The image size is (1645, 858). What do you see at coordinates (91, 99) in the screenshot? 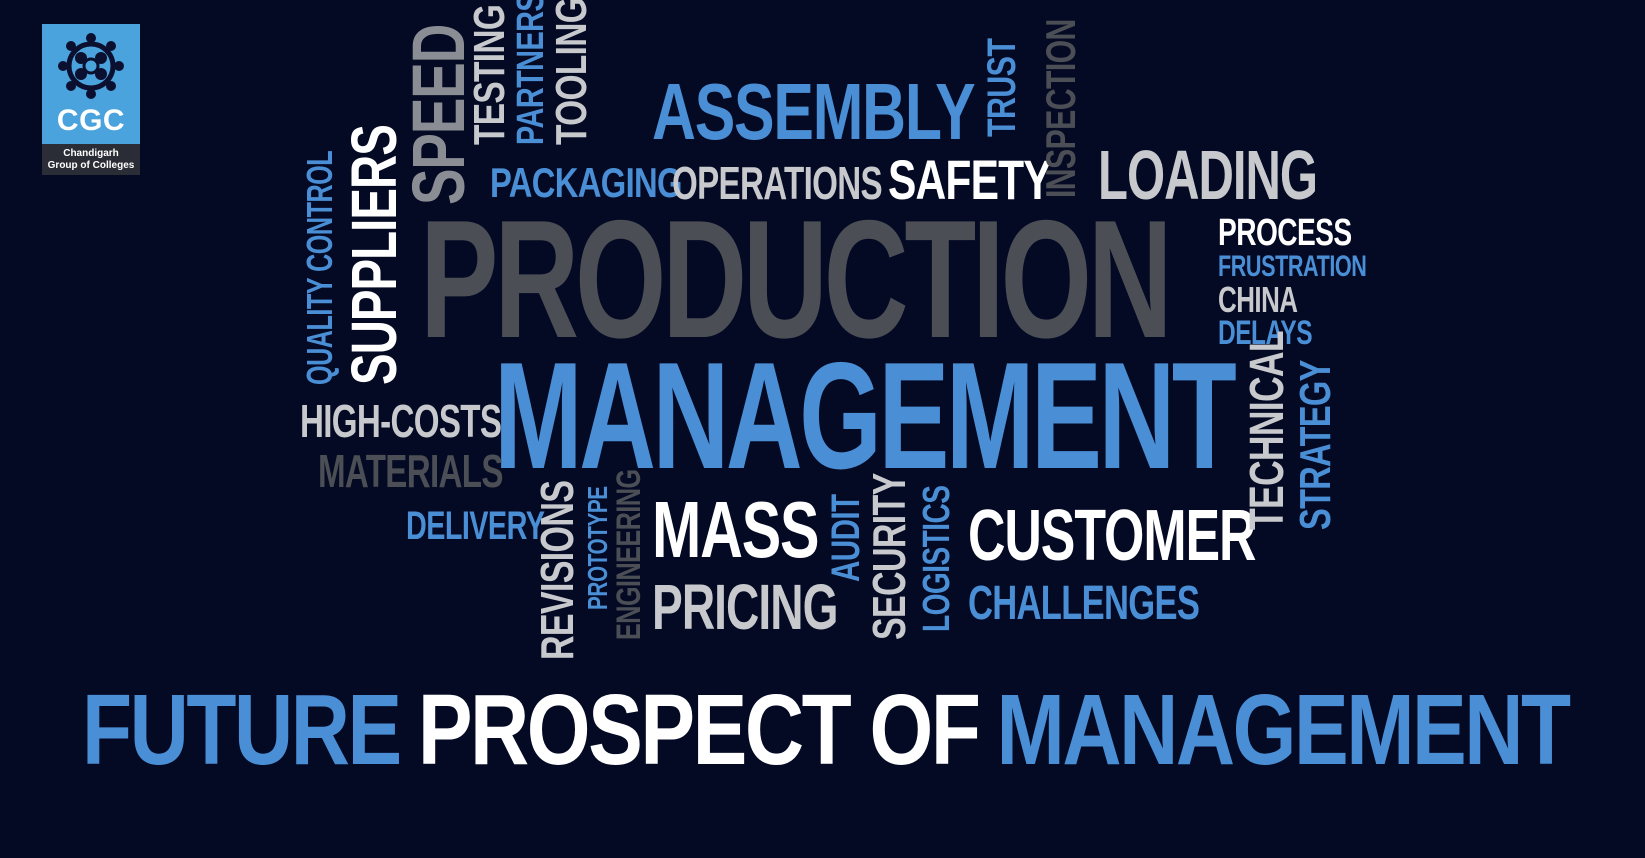
I see `cgc-logo: CGC Chandigarh Group of Colleges` at bounding box center [91, 99].